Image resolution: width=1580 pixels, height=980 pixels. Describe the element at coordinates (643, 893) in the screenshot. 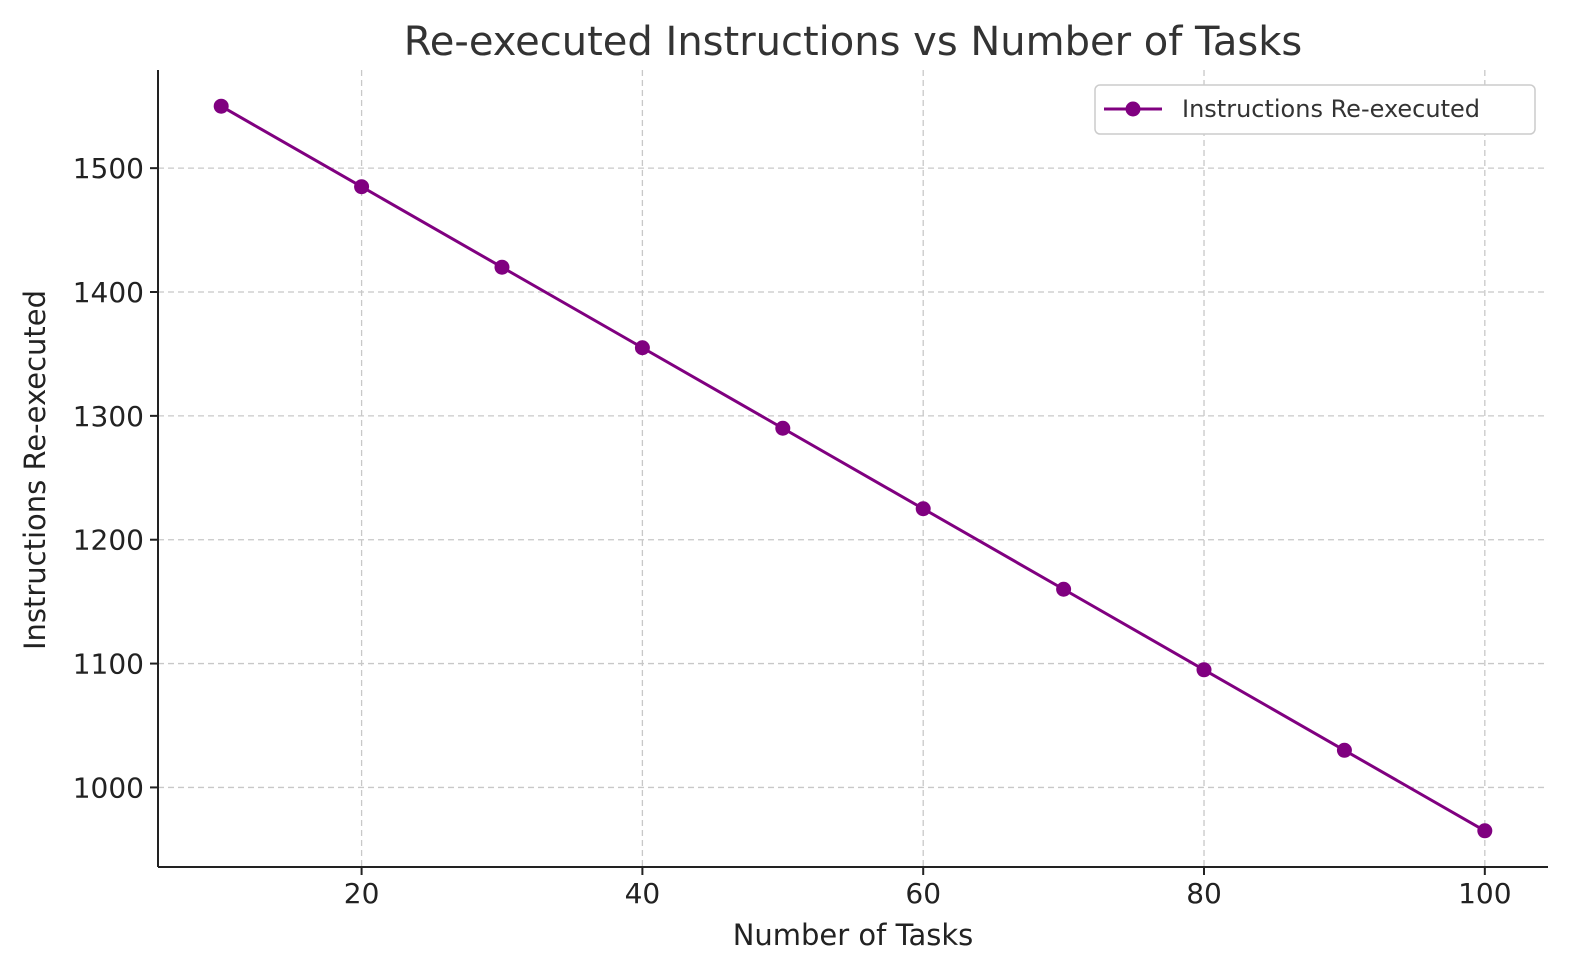

I see `x-tick-label: 40` at that location.